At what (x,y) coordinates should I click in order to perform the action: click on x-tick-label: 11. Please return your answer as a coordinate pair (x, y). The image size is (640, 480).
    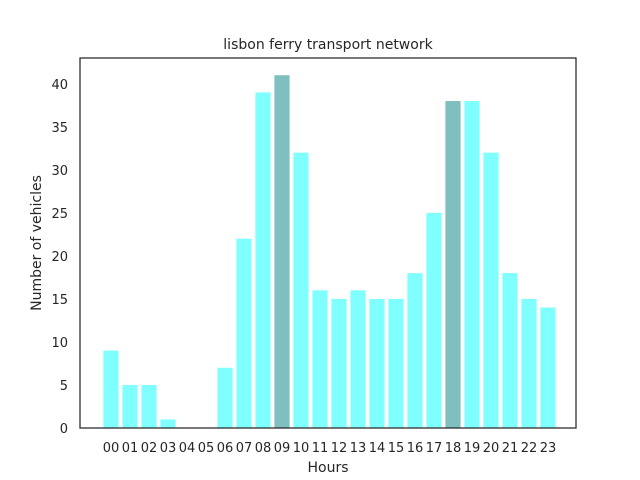
    Looking at the image, I should click on (320, 448).